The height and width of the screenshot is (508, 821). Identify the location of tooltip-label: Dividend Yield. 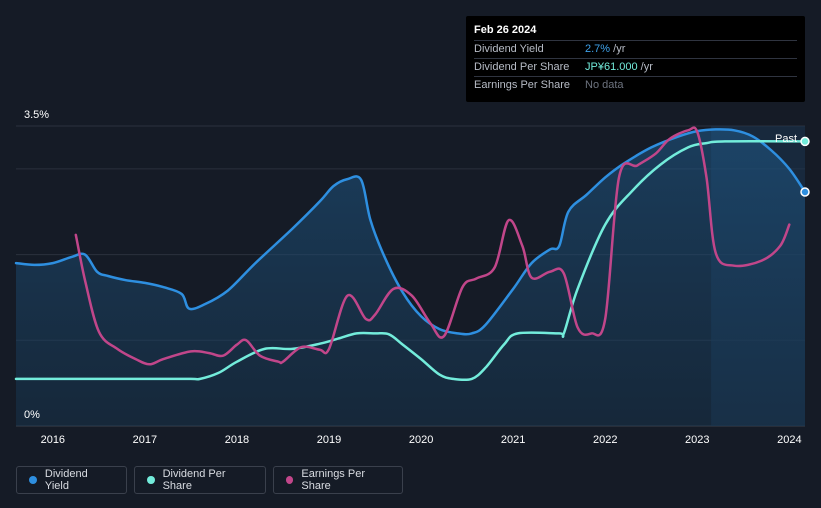
(509, 49).